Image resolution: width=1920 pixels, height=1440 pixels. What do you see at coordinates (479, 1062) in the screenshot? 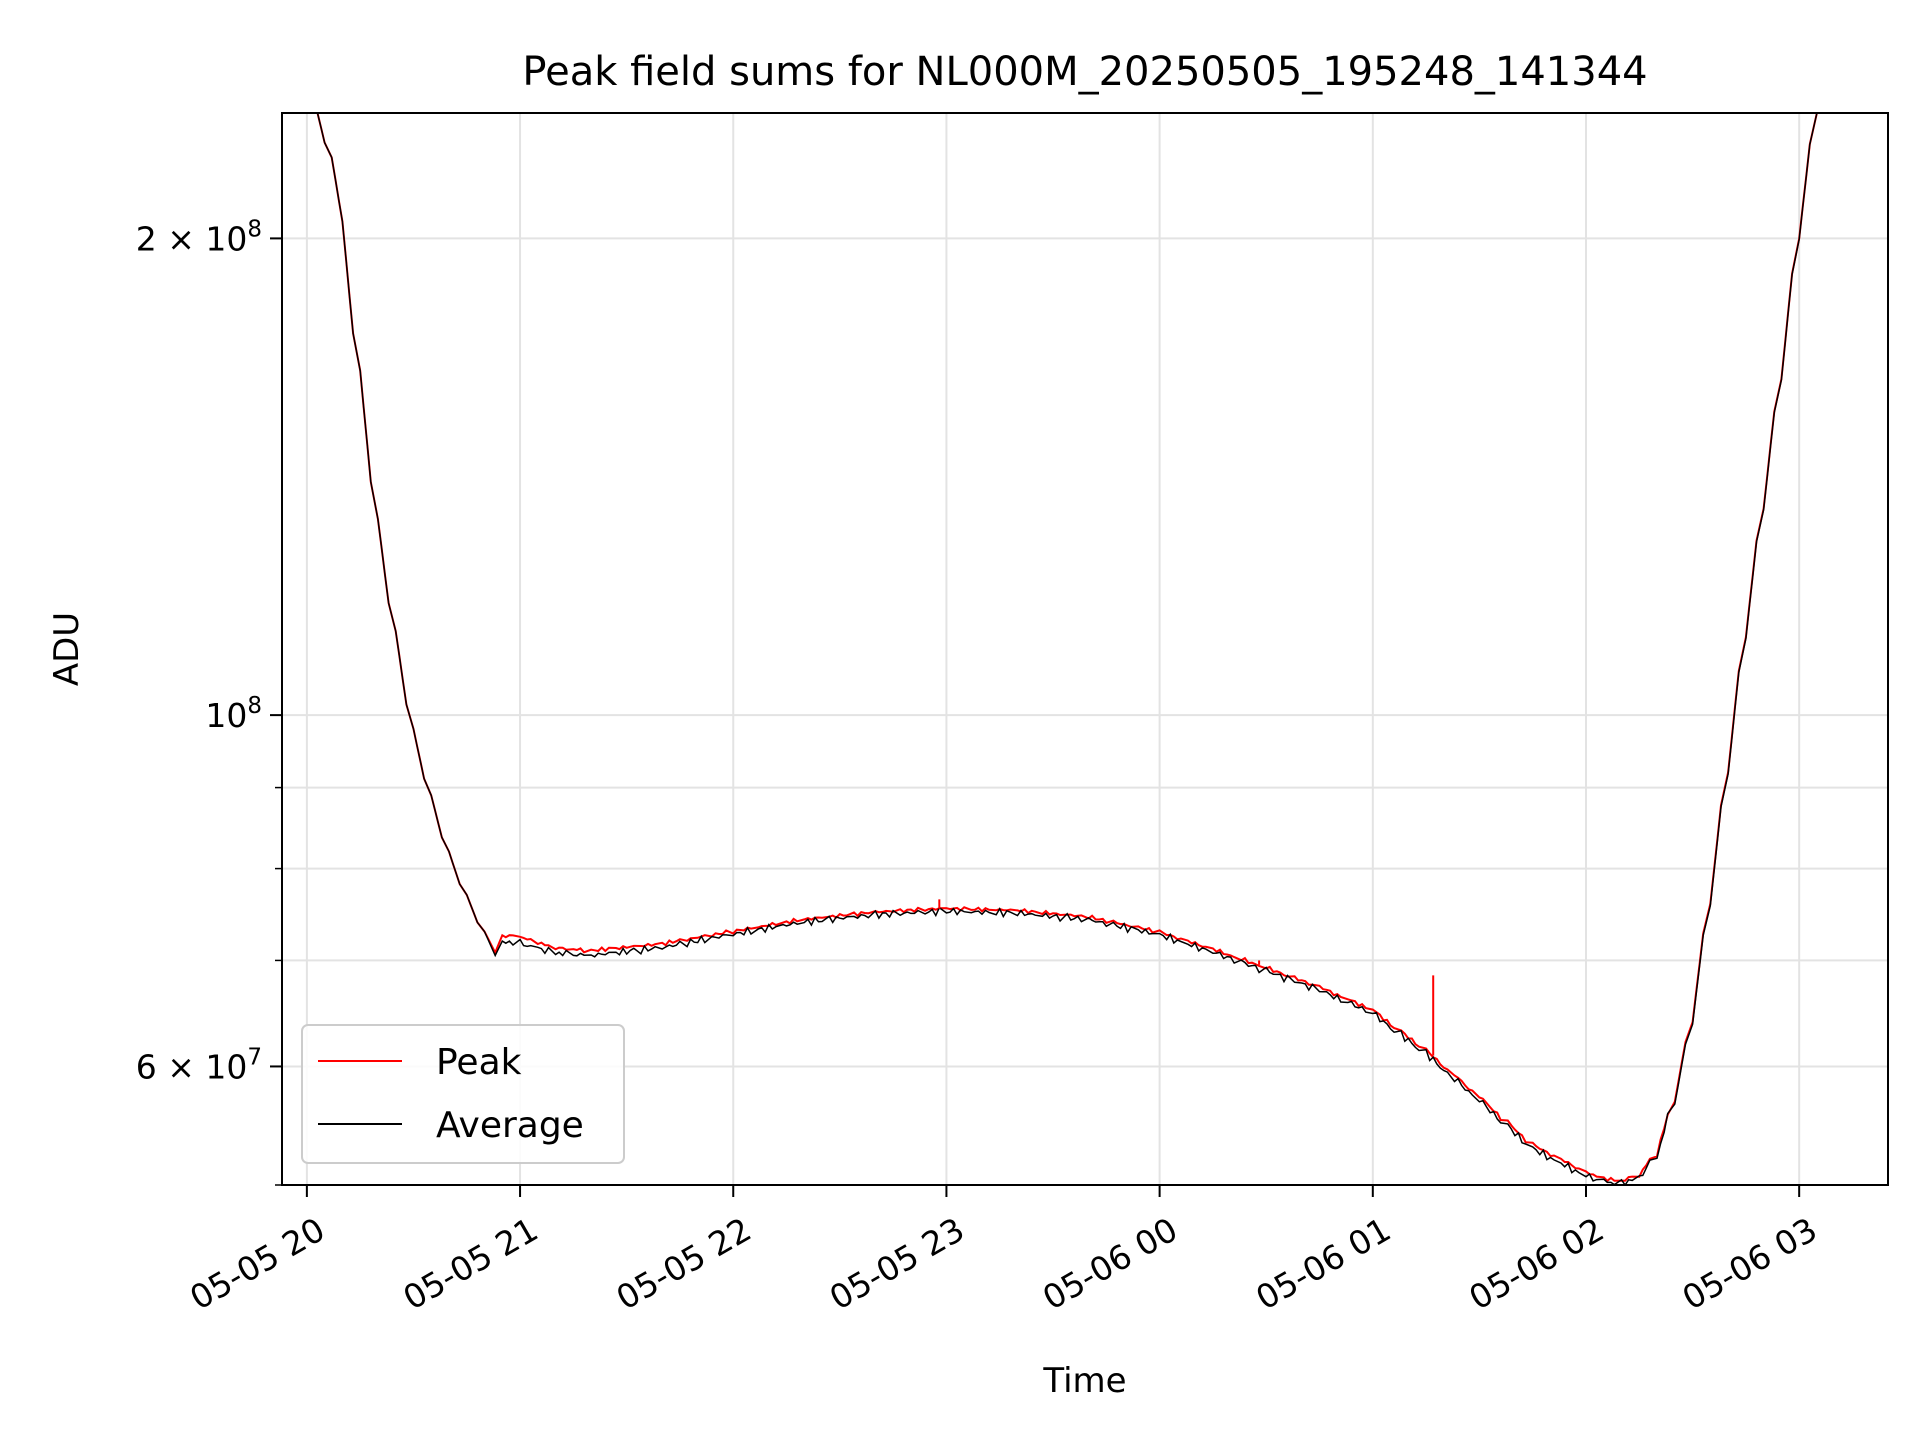
I see `legend-label-peak: Peak` at bounding box center [479, 1062].